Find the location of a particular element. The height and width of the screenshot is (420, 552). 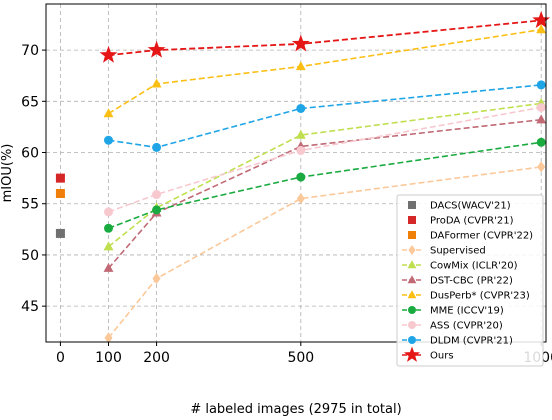

legend-entry: Supervised is located at coordinates (444, 251).